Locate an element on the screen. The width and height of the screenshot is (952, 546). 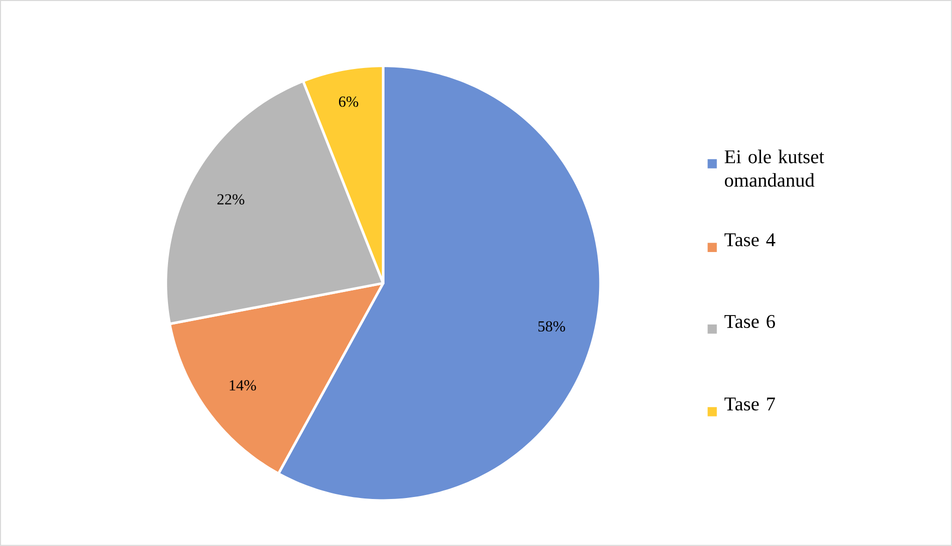
data-label: 22% is located at coordinates (230, 199).